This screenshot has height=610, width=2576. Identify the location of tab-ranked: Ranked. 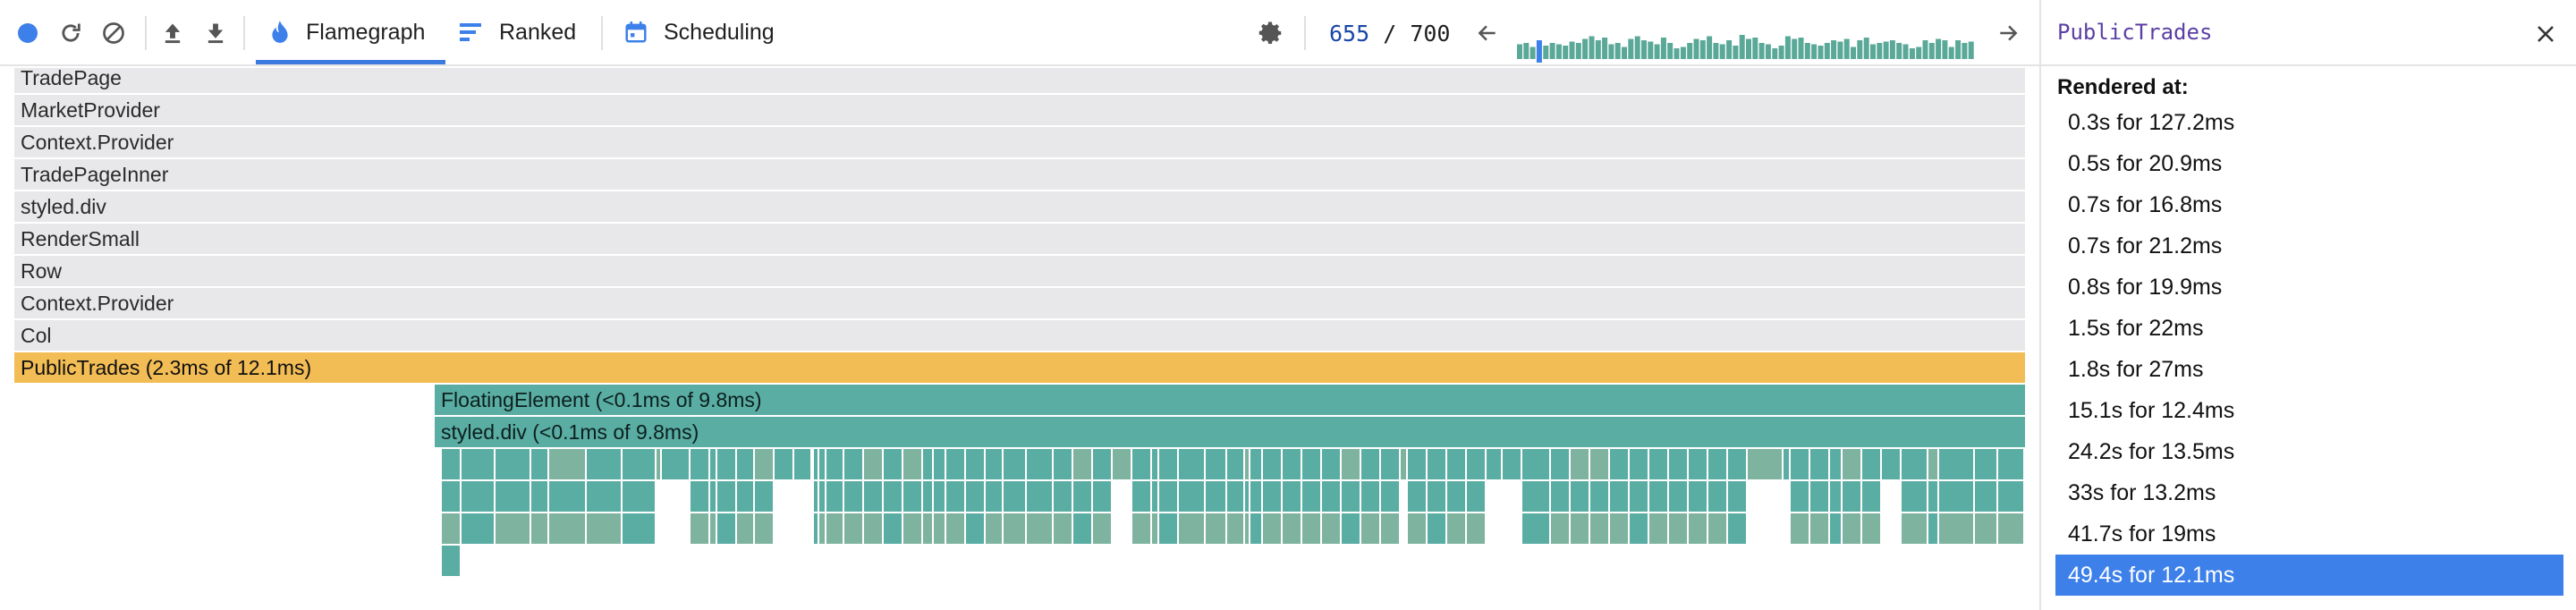
(518, 32).